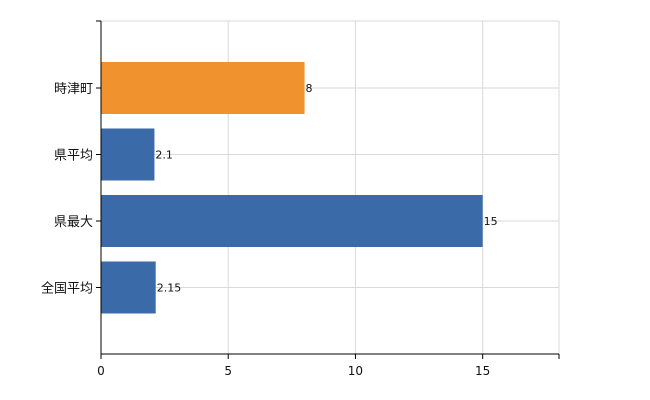 The height and width of the screenshot is (400, 650). What do you see at coordinates (482, 371) in the screenshot?
I see `x-tick-label: 15` at bounding box center [482, 371].